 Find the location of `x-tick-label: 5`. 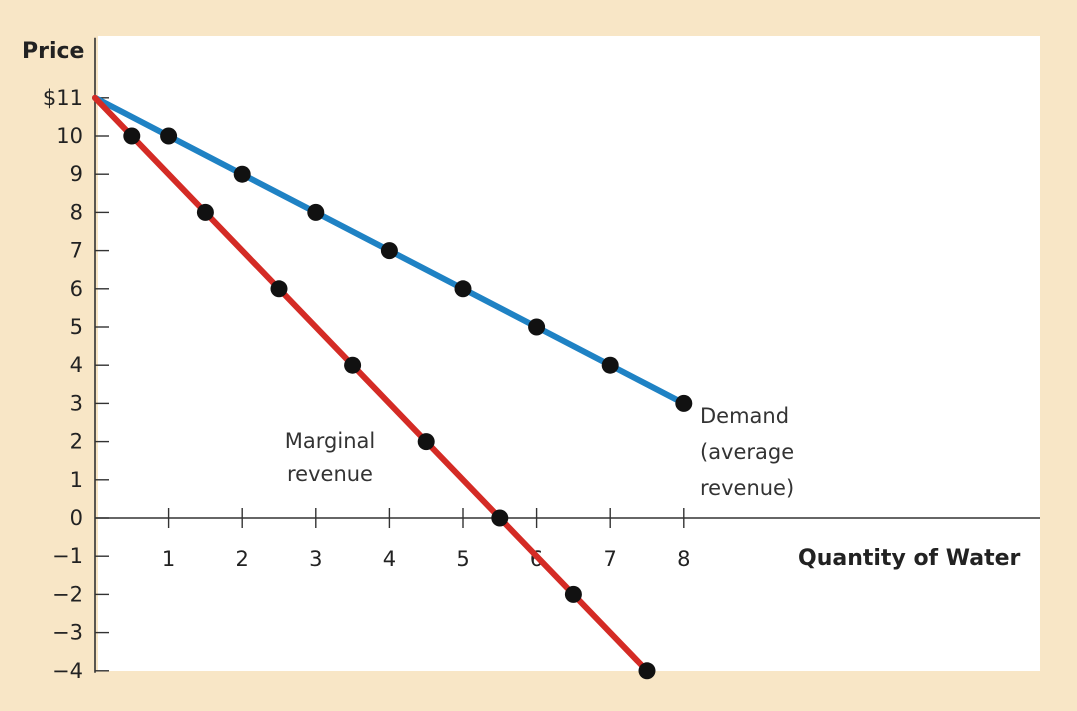

x-tick-label: 5 is located at coordinates (462, 559).